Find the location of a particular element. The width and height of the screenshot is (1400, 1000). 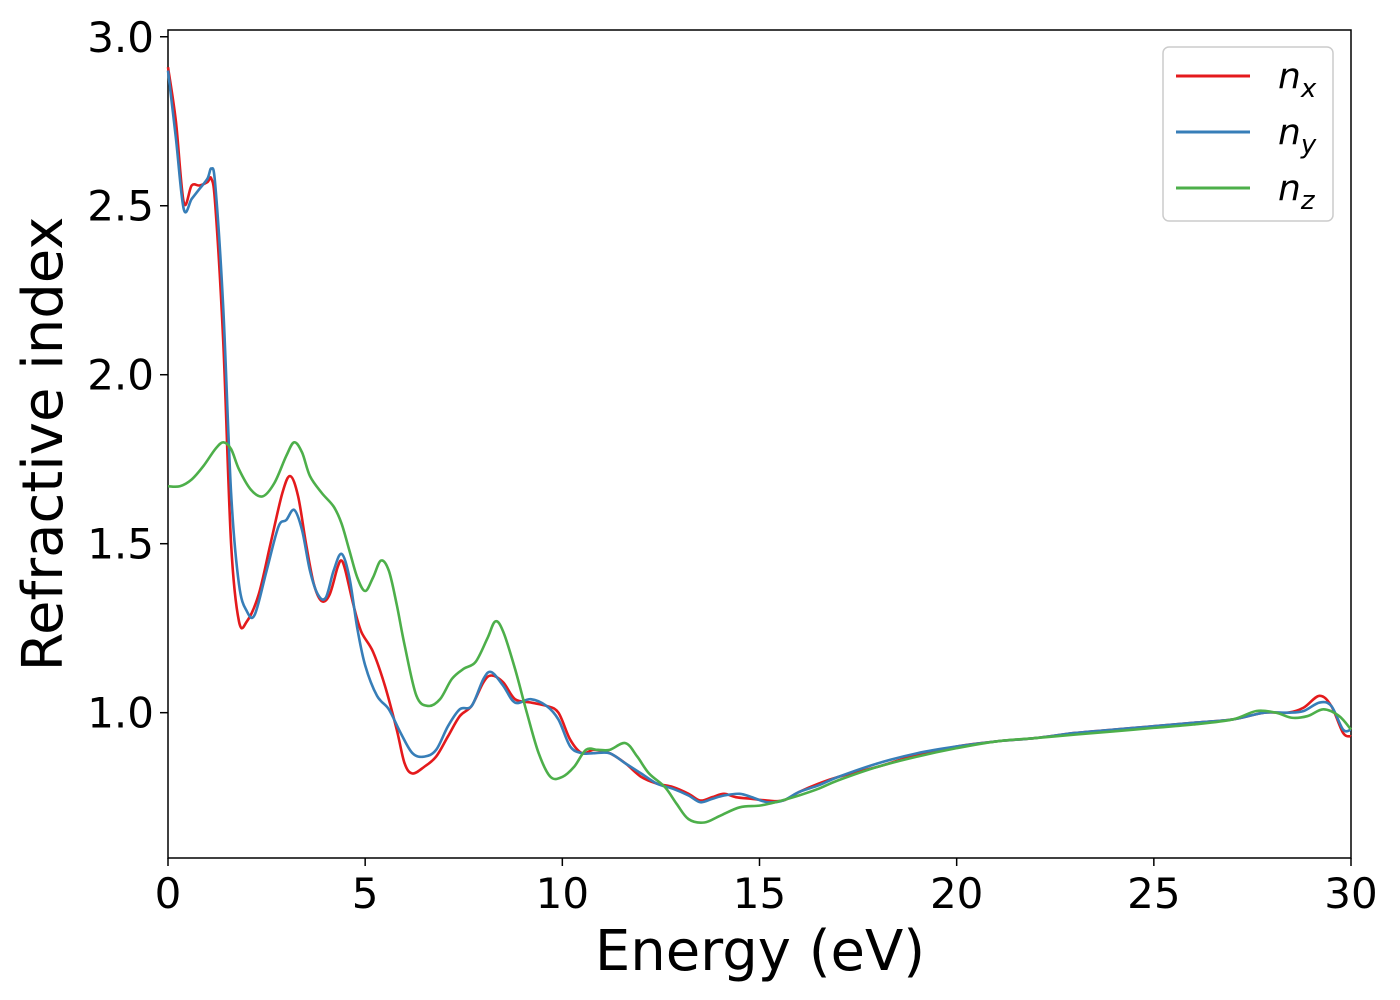

x-tick-label: 20 is located at coordinates (956, 893).